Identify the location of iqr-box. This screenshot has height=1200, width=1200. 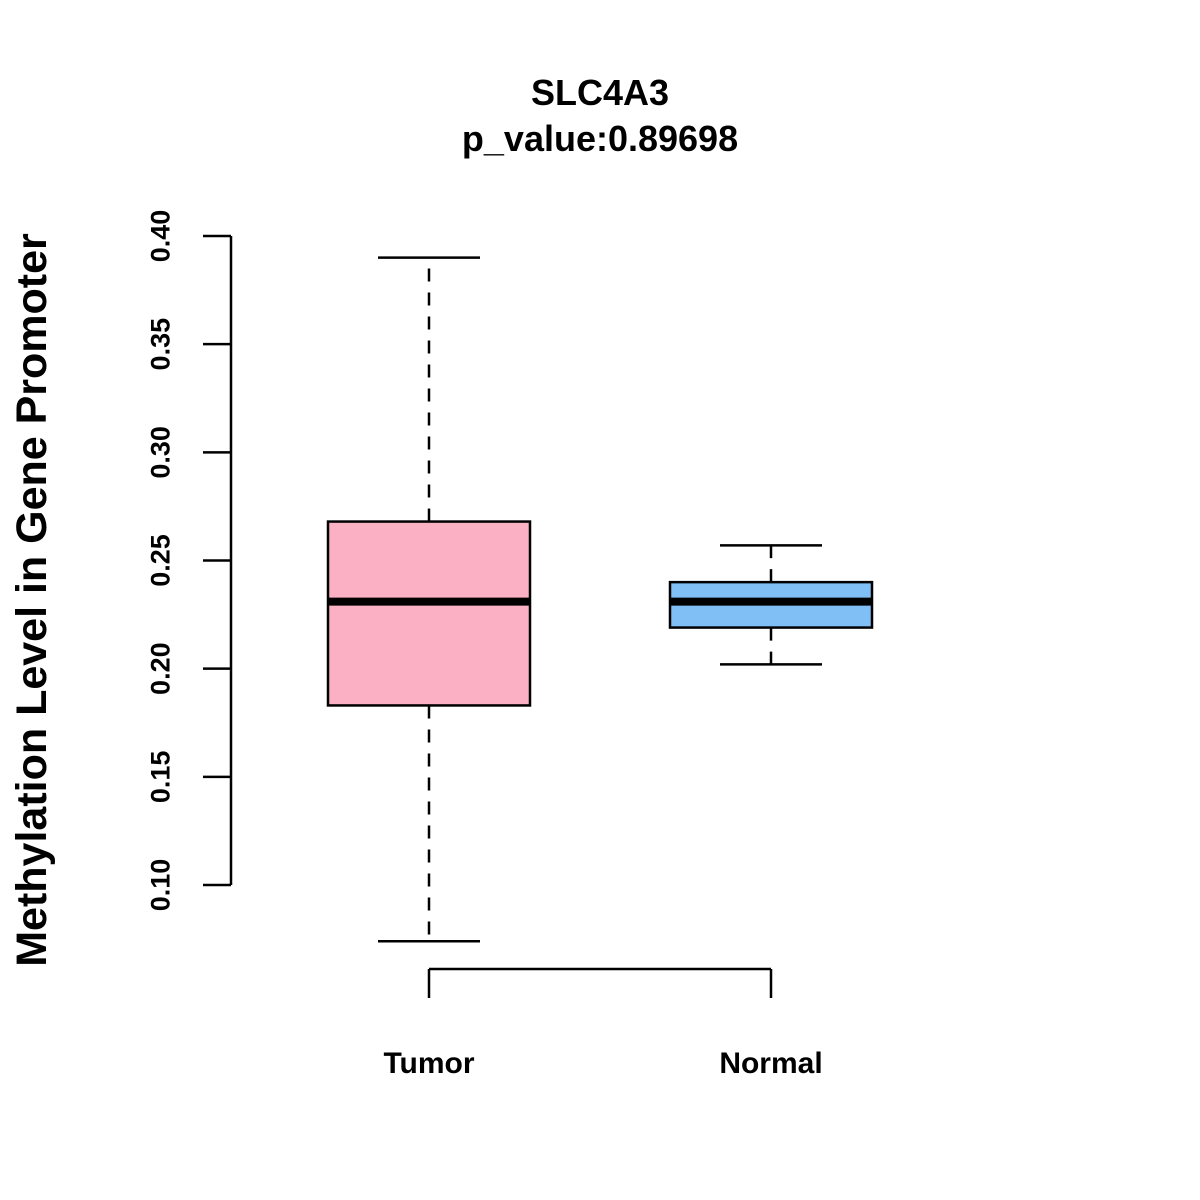
(429, 613).